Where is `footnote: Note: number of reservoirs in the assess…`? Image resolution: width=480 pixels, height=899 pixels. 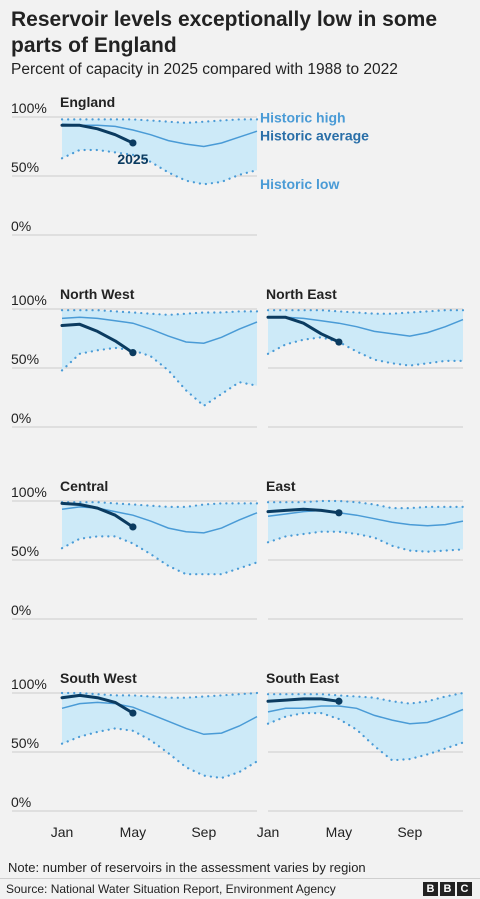
footnote: Note: number of reservoirs in the assess… is located at coordinates (187, 867).